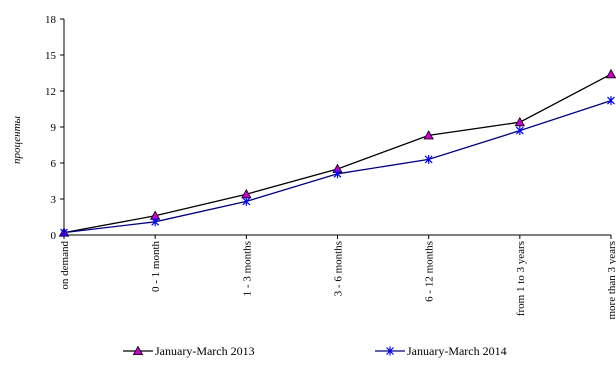 Image resolution: width=616 pixels, height=380 pixels. Describe the element at coordinates (51, 56) in the screenshot. I see `y-tick-label: 15` at that location.